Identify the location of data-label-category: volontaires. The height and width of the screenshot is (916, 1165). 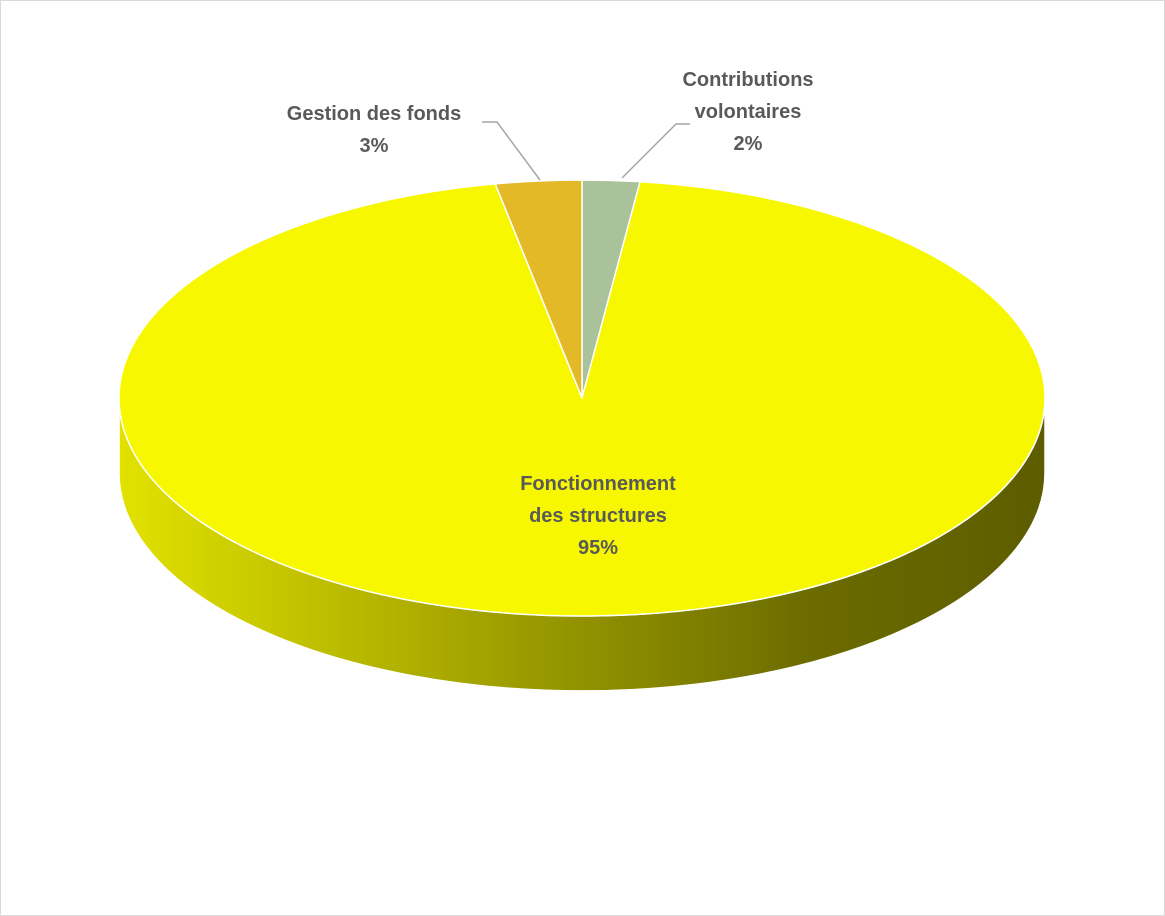
(748, 112).